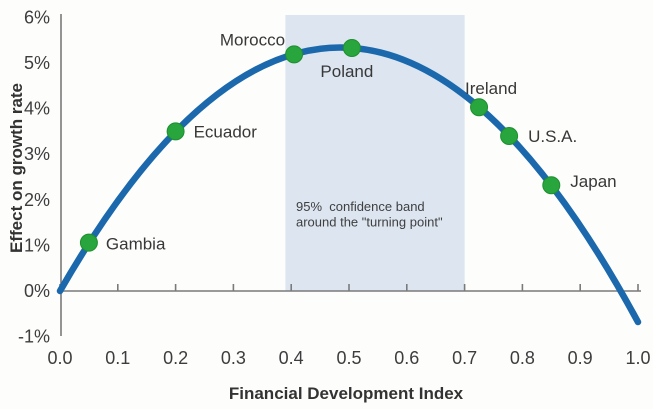 This screenshot has width=653, height=409. What do you see at coordinates (369, 222) in the screenshot?
I see `confidence-band-label-line2: around the "turning point"` at bounding box center [369, 222].